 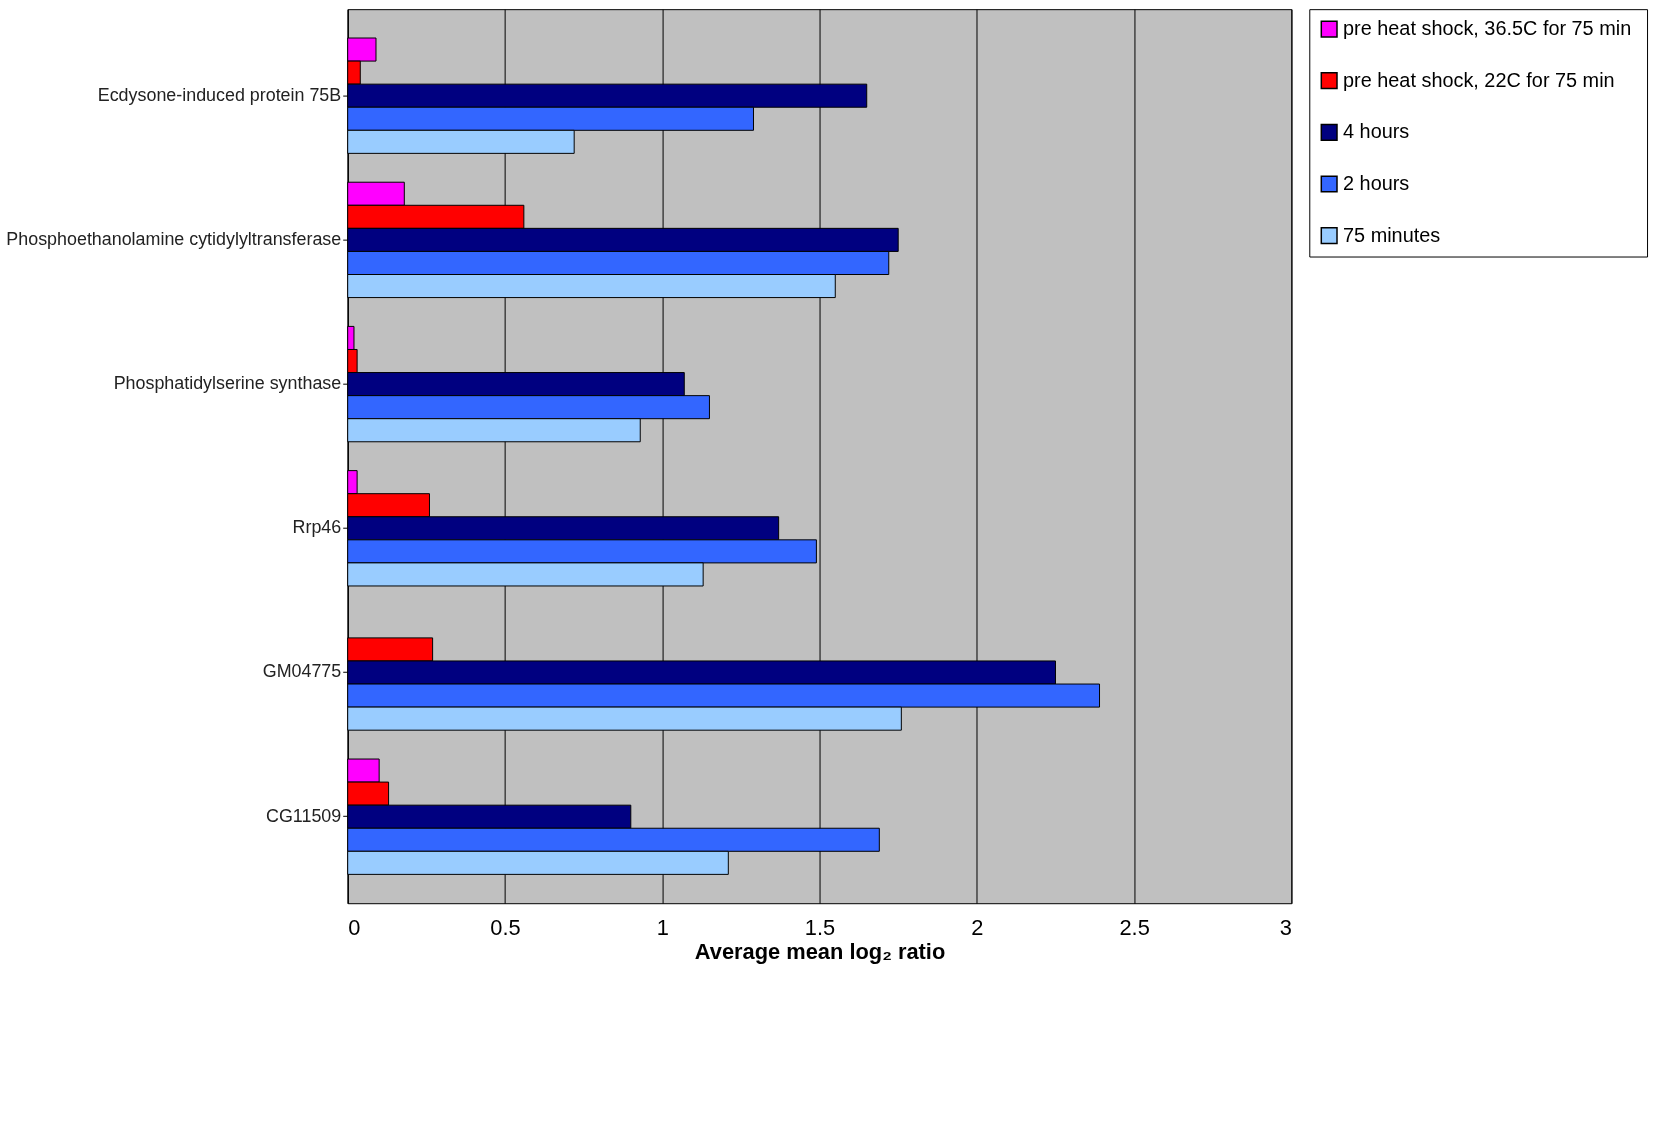 What do you see at coordinates (174, 238) in the screenshot?
I see `y-tick-label: Phosphoethanolamine cytidylyltransferase` at bounding box center [174, 238].